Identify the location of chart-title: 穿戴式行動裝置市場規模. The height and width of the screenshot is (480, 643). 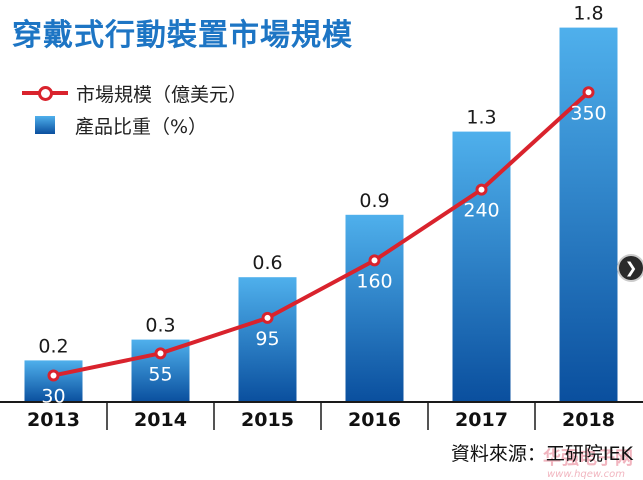
(182, 35).